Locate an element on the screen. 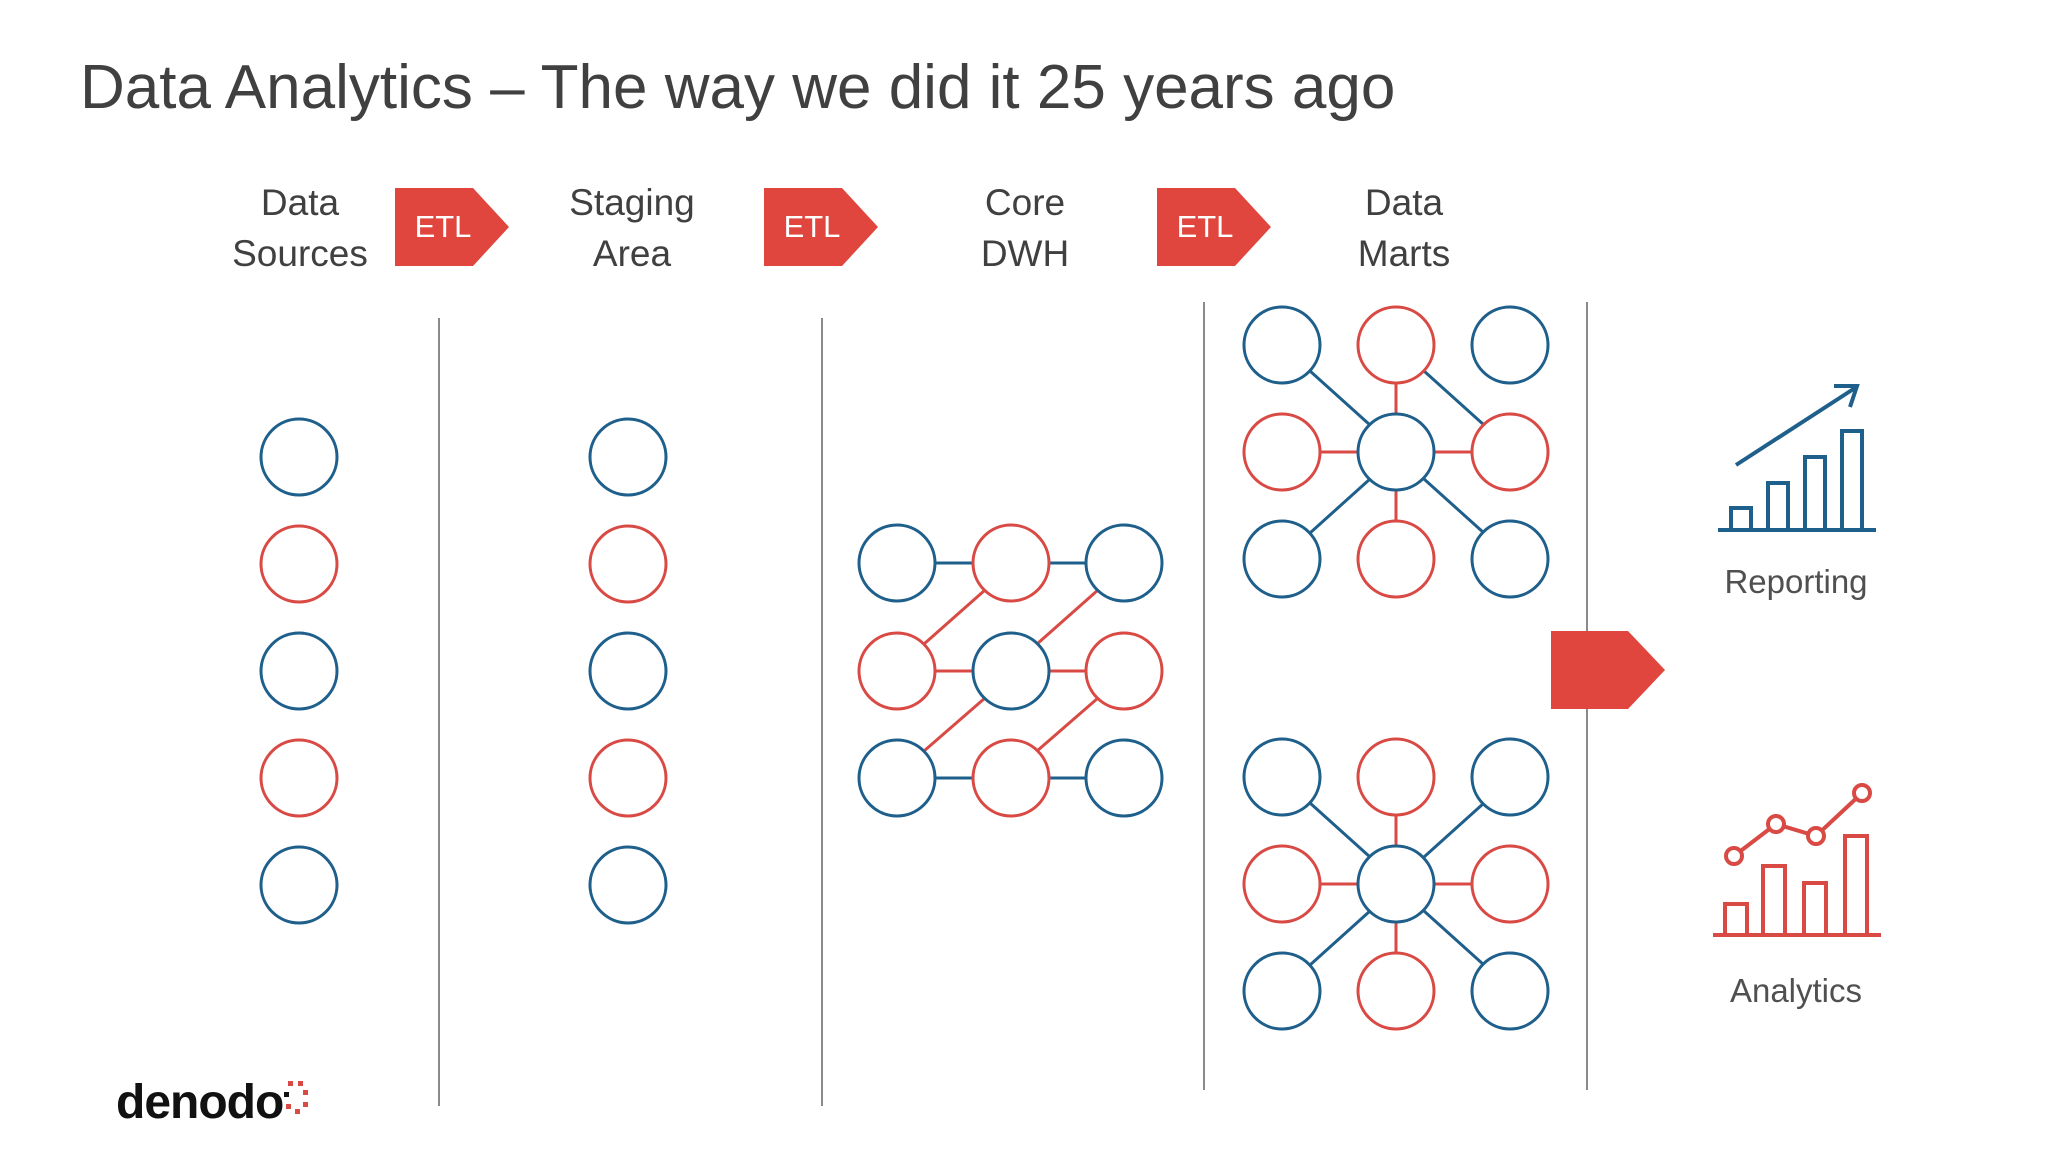 Image resolution: width=2048 pixels, height=1152 pixels. etl-arrow-2: ETL is located at coordinates (822, 227).